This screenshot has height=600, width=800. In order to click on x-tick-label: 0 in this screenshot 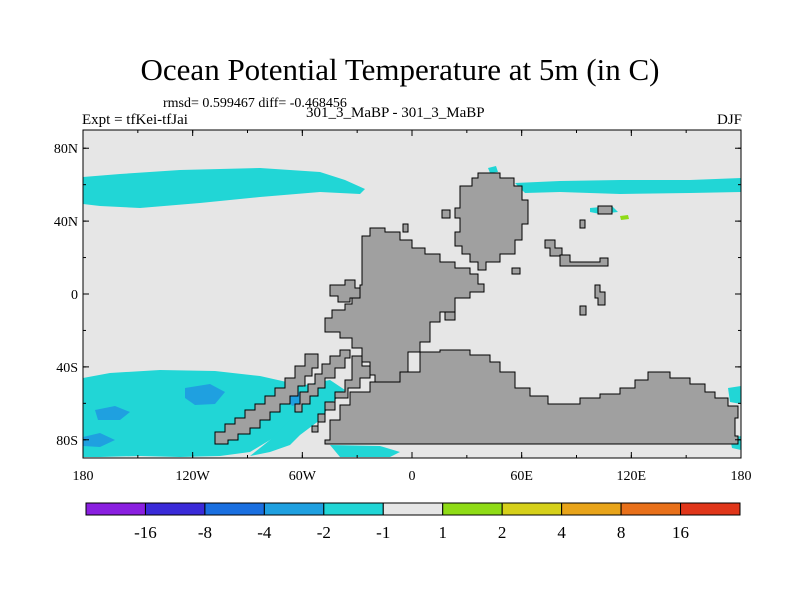, I will do `click(412, 476)`.